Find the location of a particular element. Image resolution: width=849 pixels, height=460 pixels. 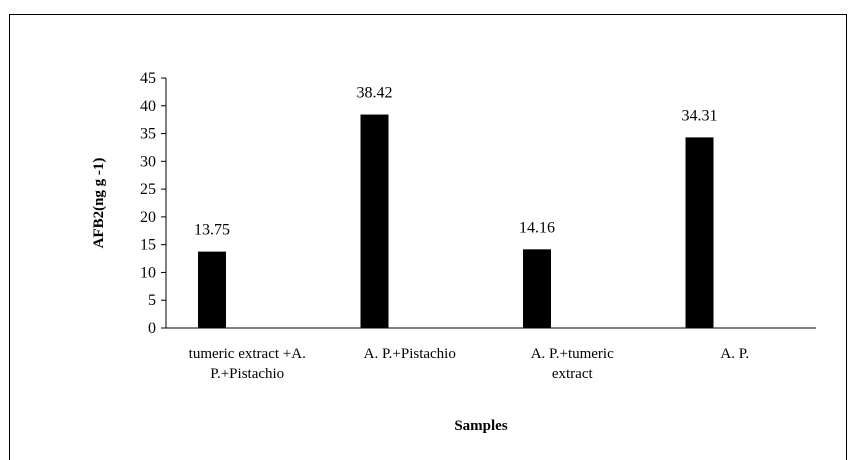

x-category-label: A. P. is located at coordinates (734, 354).